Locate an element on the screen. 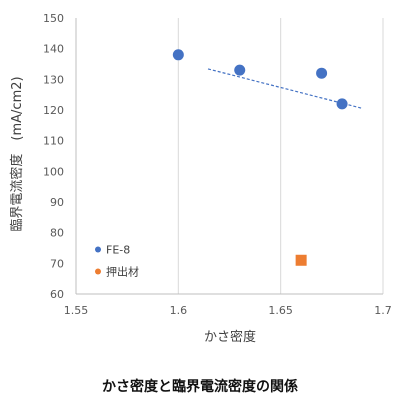  y-tick-label: 70 is located at coordinates (57, 263).